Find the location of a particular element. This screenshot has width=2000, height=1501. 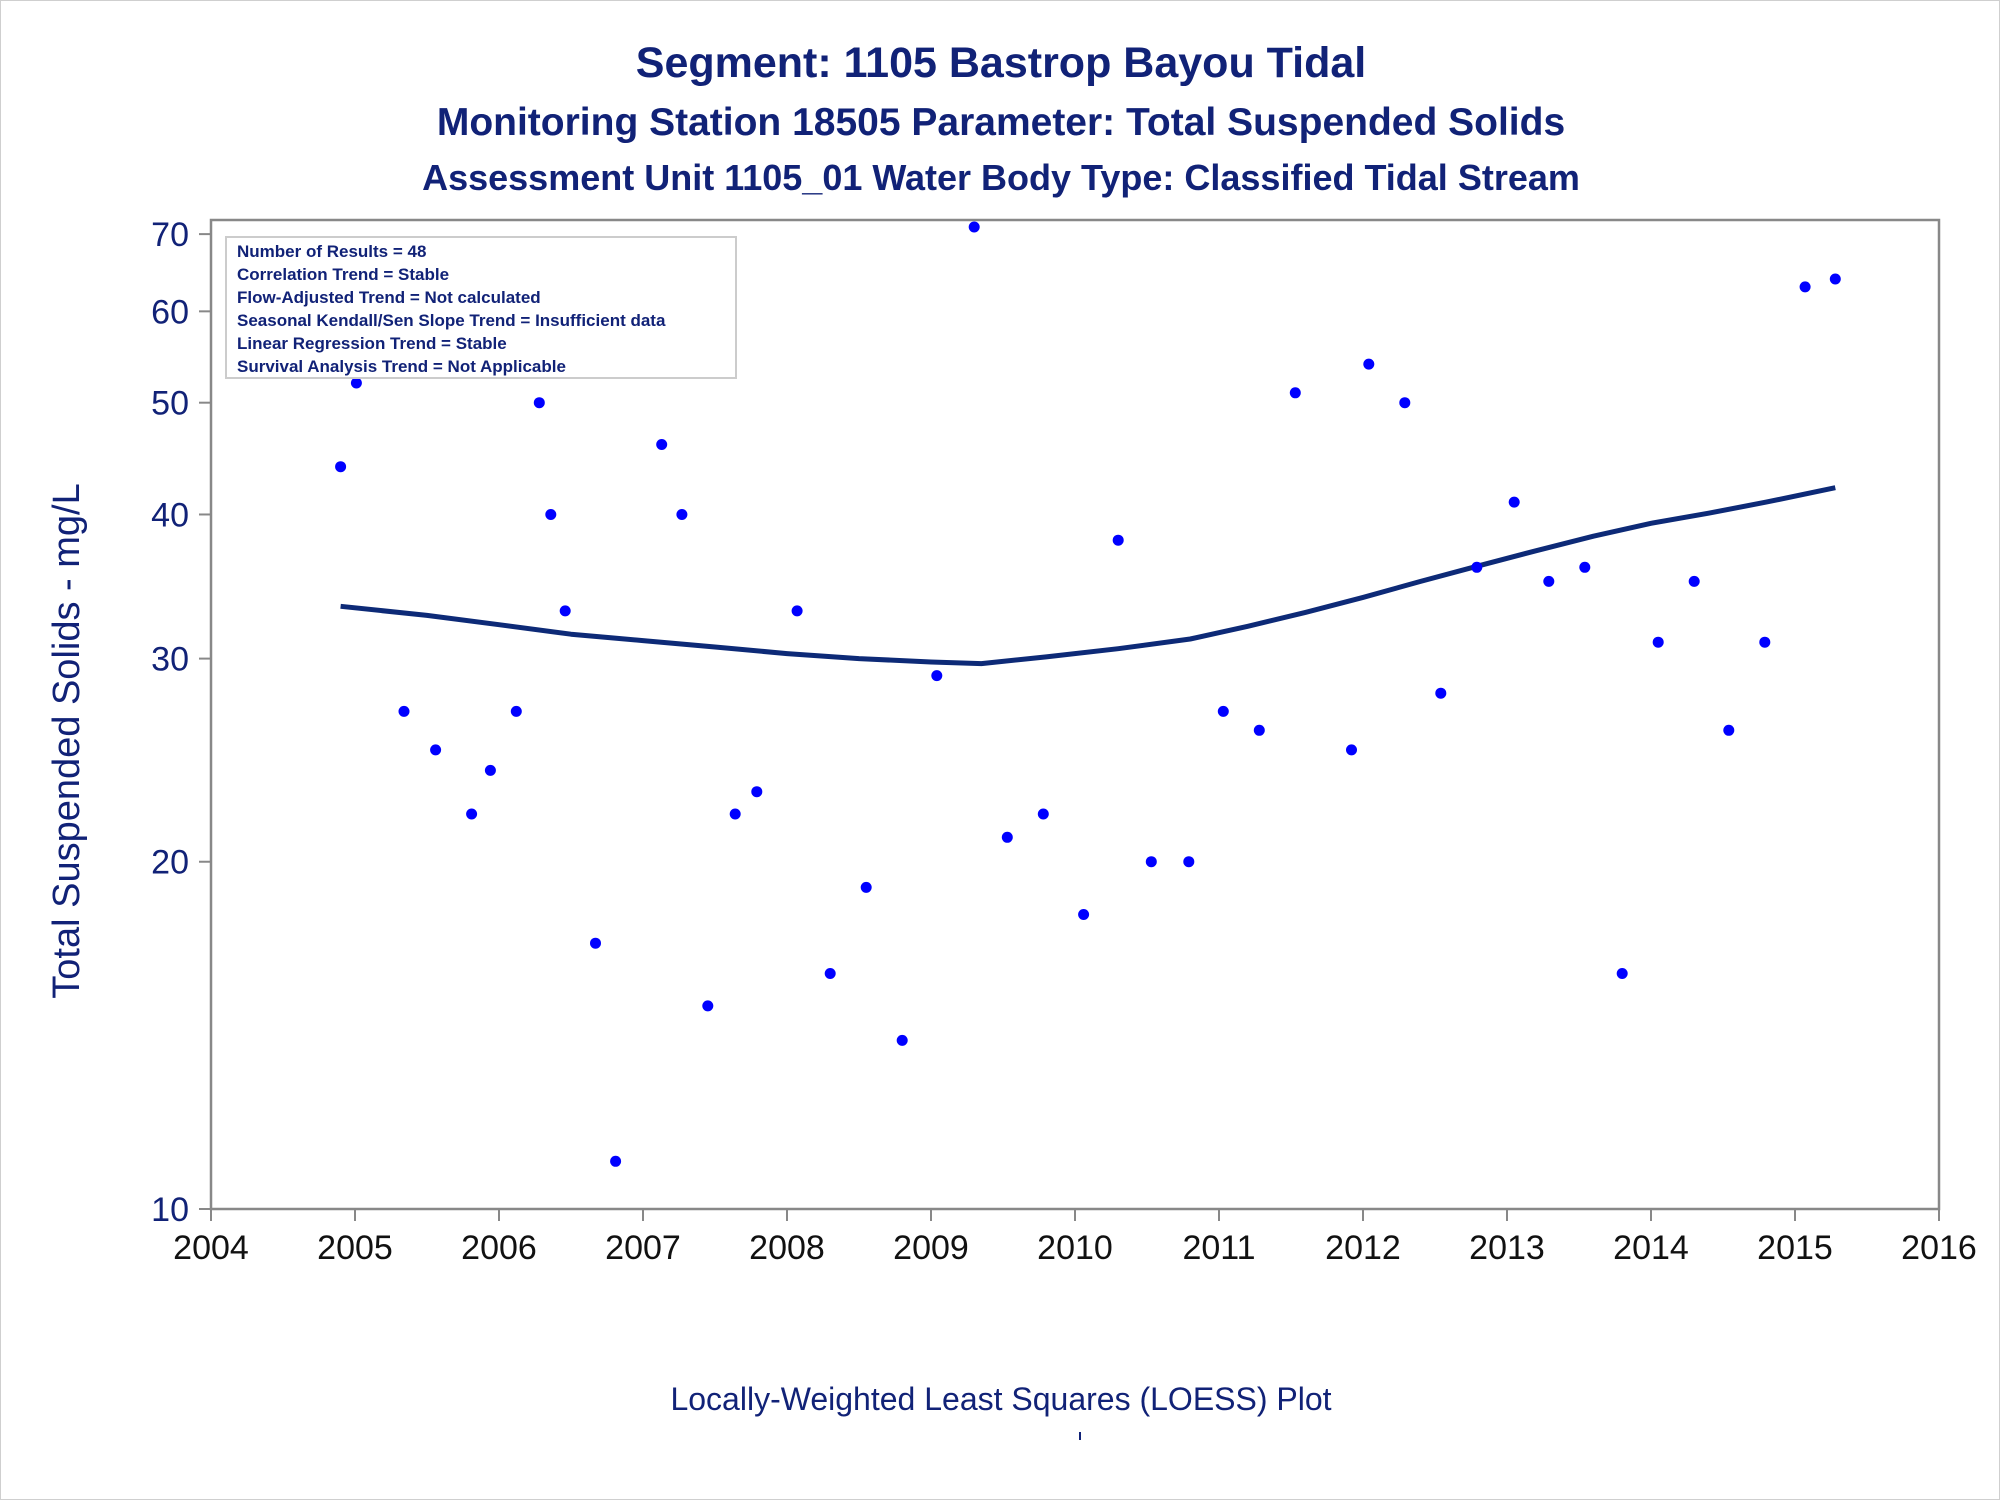

x-tick-label: 2009 is located at coordinates (931, 1248).